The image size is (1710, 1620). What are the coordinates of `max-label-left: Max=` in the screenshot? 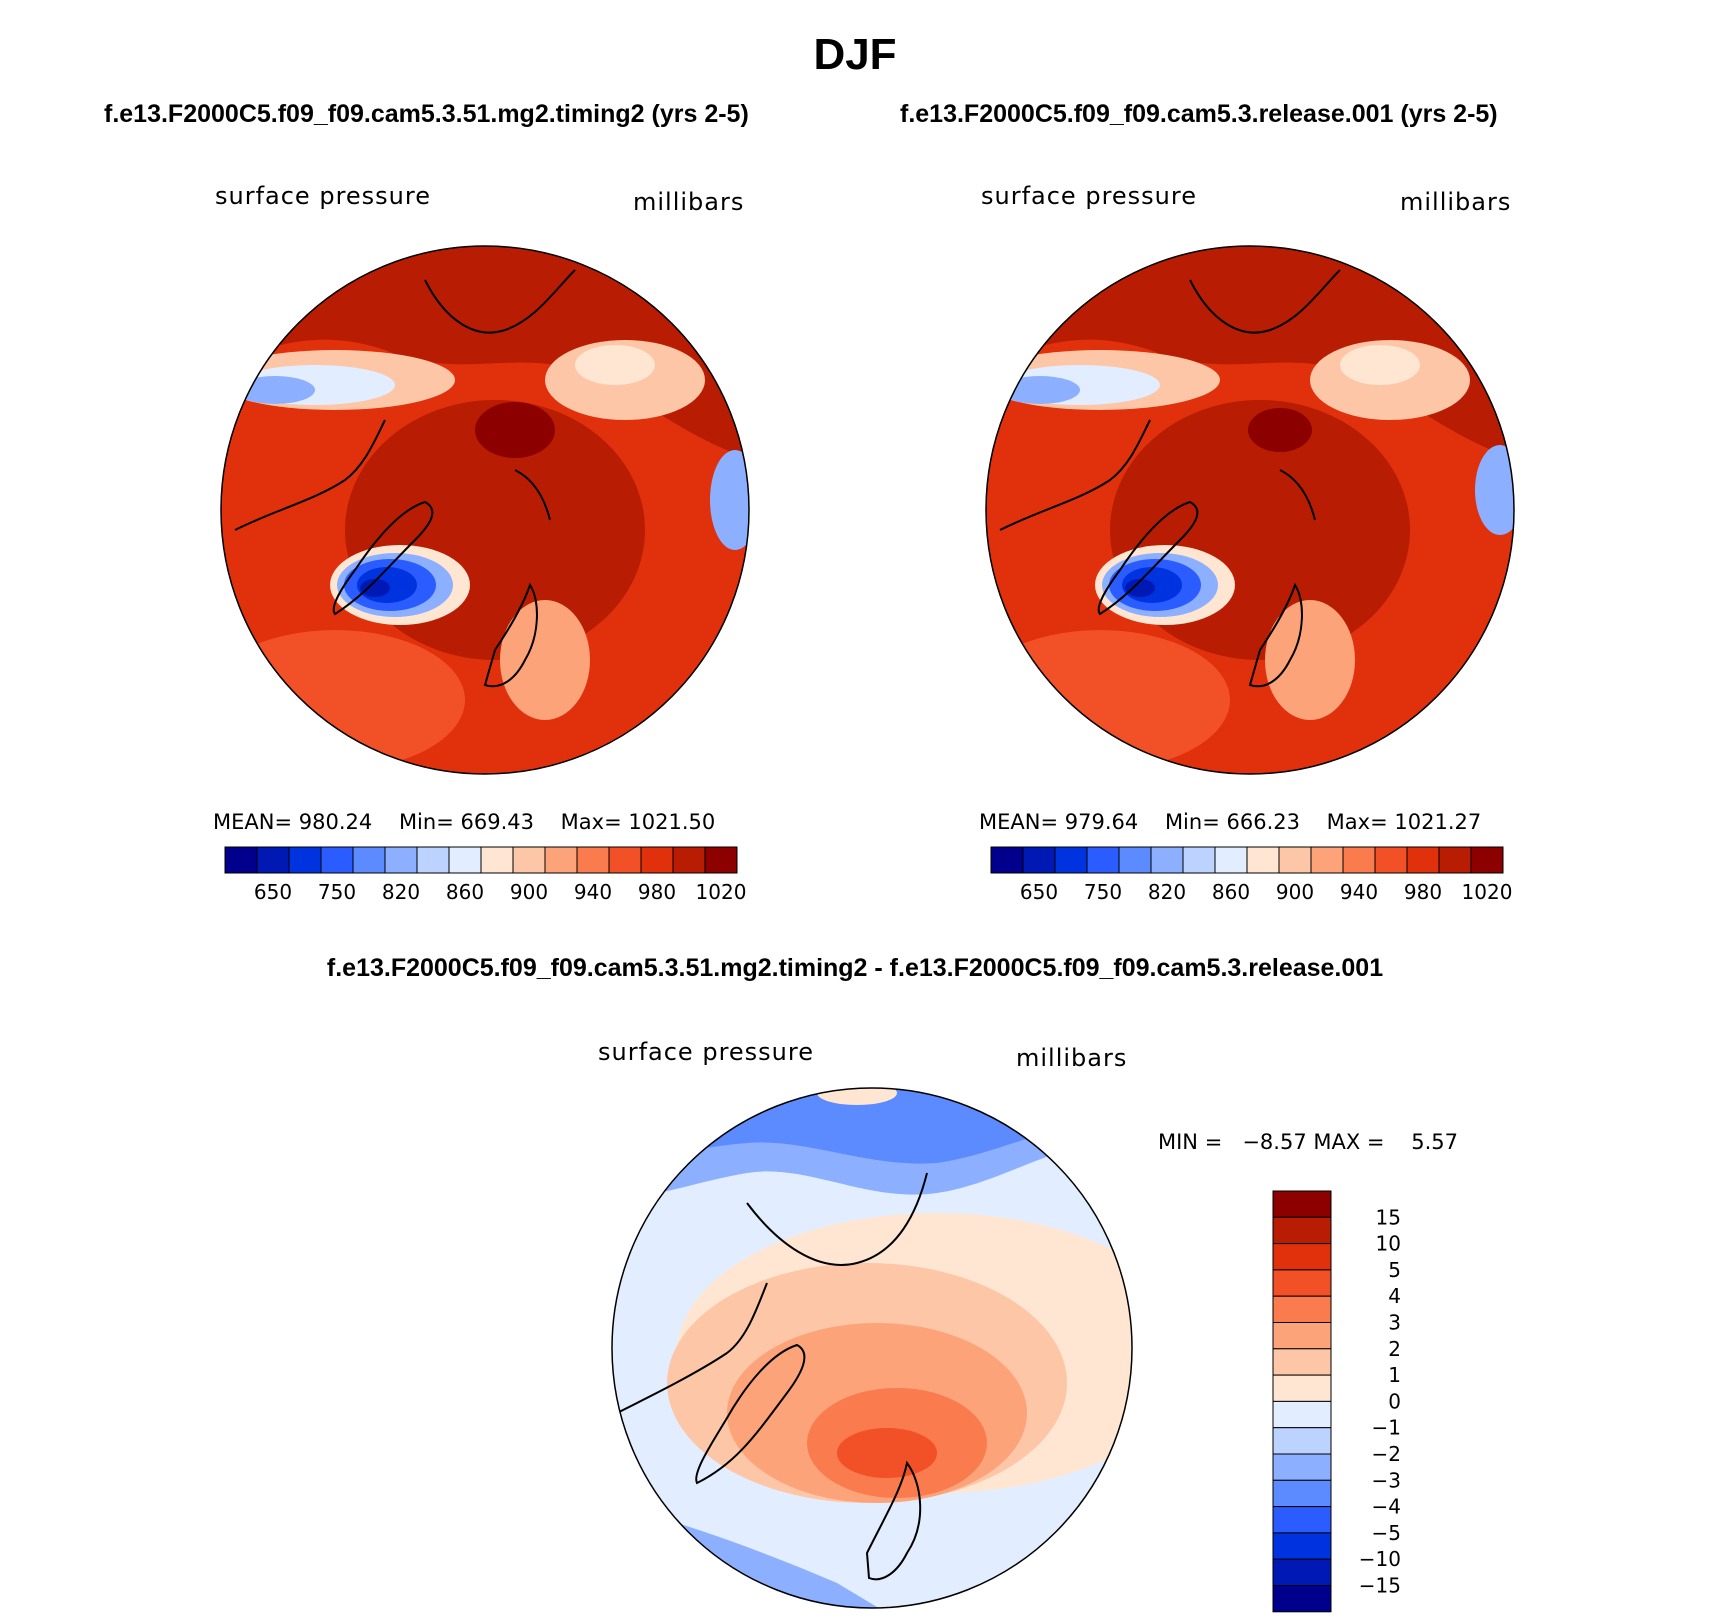 It's located at (591, 822).